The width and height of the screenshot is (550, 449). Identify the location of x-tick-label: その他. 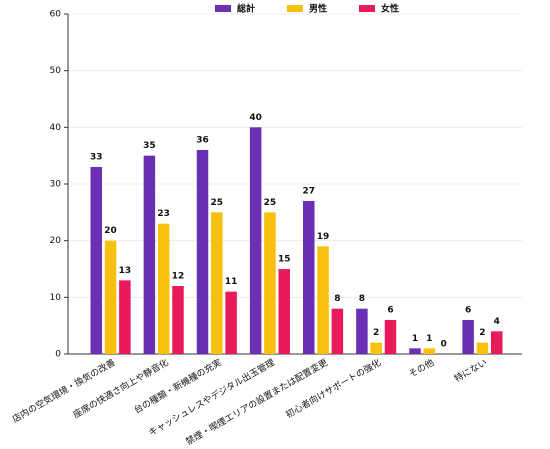
(421, 368).